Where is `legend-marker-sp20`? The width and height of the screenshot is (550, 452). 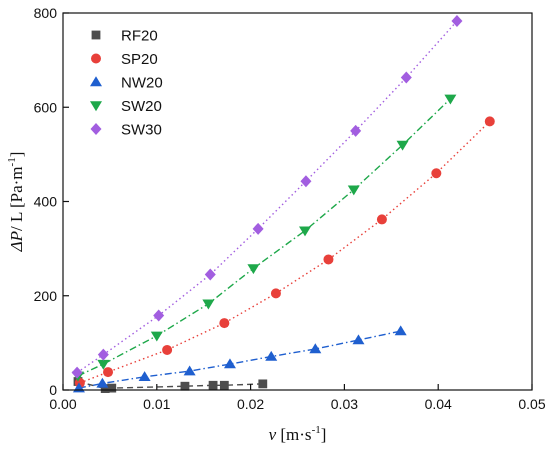 legend-marker-sp20 is located at coordinates (96, 58).